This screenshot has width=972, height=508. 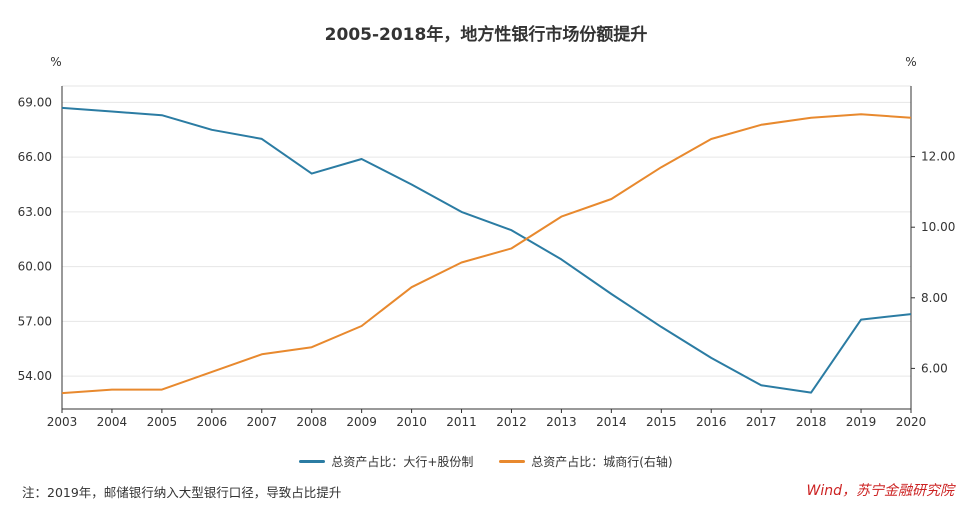 I want to click on right-tick-label-2: 10.00, so click(x=938, y=227).